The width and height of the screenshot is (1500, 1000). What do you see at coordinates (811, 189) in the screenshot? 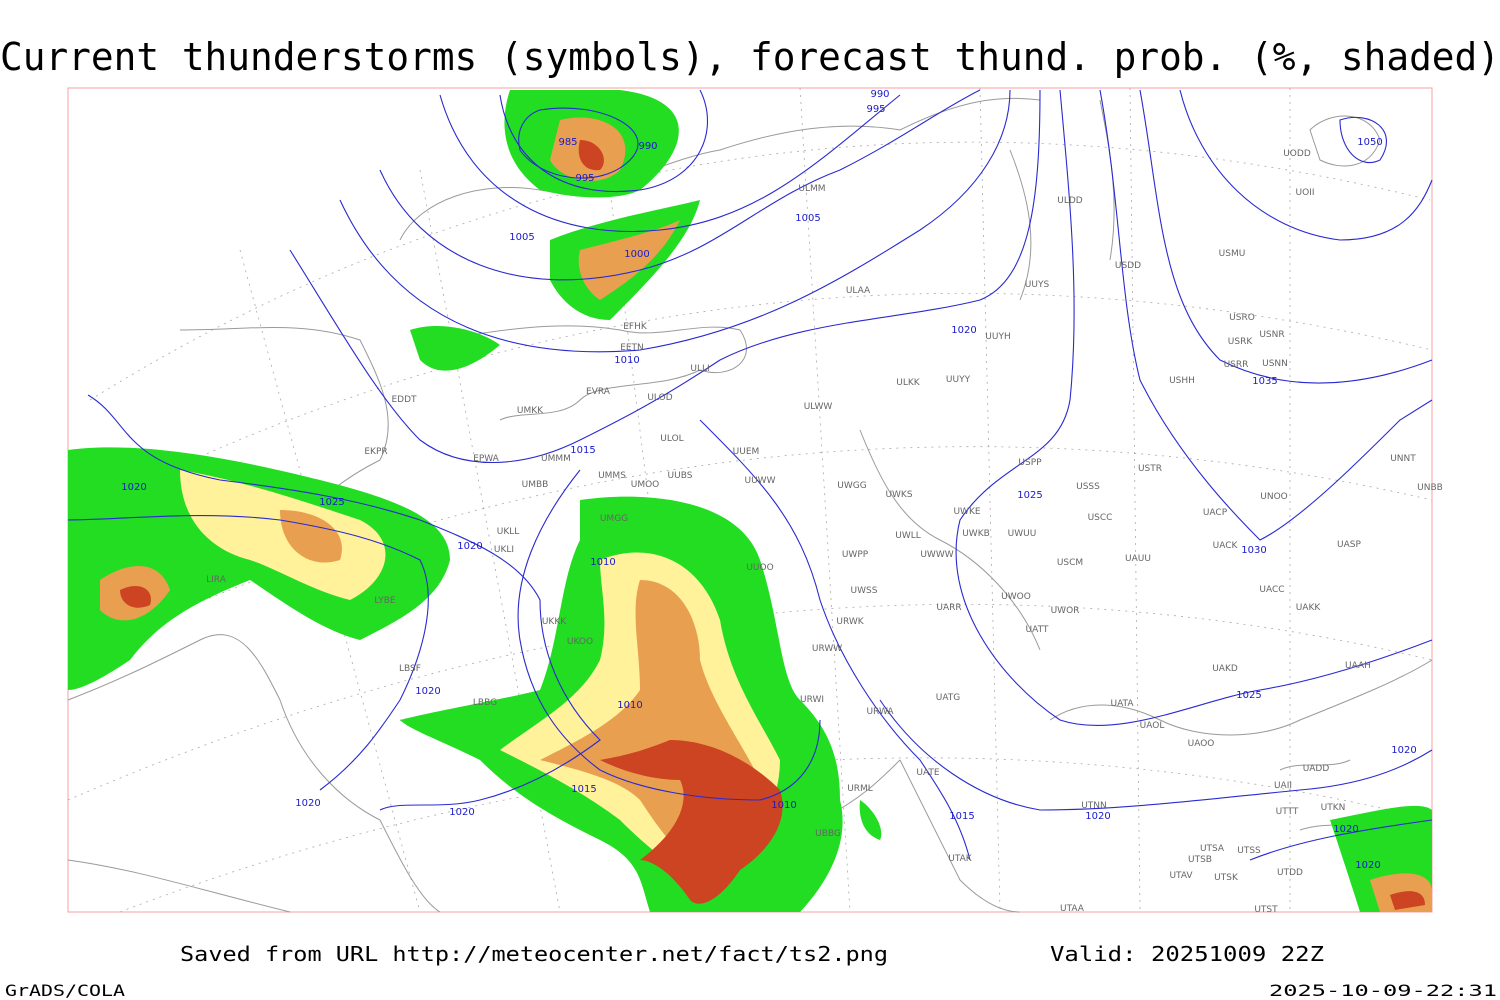
I see `station-label: ULMM` at bounding box center [811, 189].